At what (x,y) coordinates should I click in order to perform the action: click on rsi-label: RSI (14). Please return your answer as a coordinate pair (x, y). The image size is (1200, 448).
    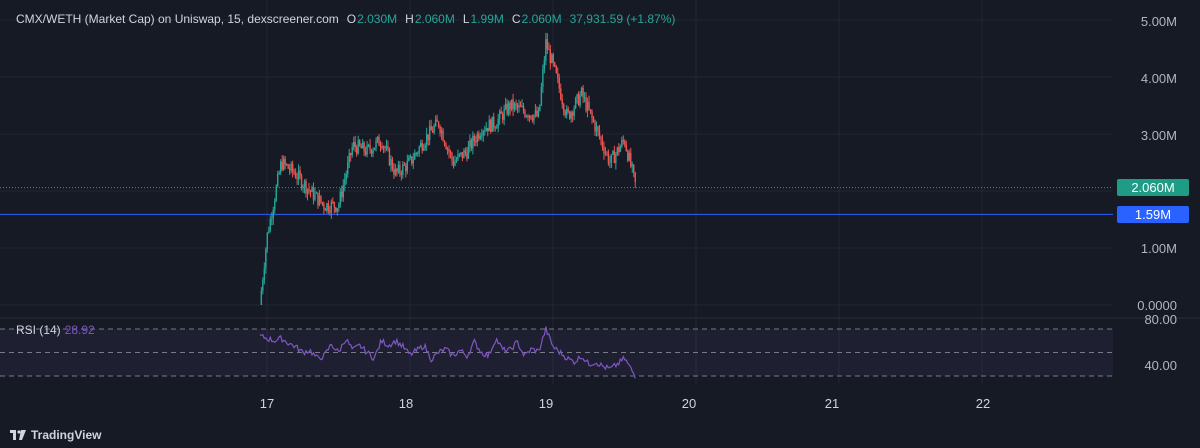
    Looking at the image, I should click on (38, 330).